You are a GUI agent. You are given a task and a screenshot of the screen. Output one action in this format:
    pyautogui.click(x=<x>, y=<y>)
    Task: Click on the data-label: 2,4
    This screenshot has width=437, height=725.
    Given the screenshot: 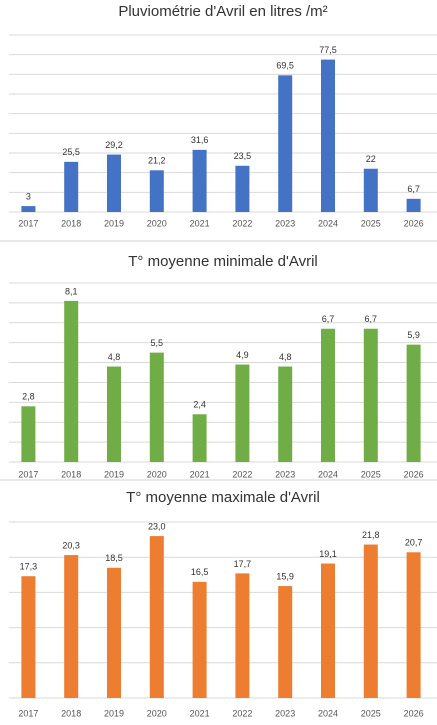 What is the action you would take?
    pyautogui.click(x=199, y=405)
    